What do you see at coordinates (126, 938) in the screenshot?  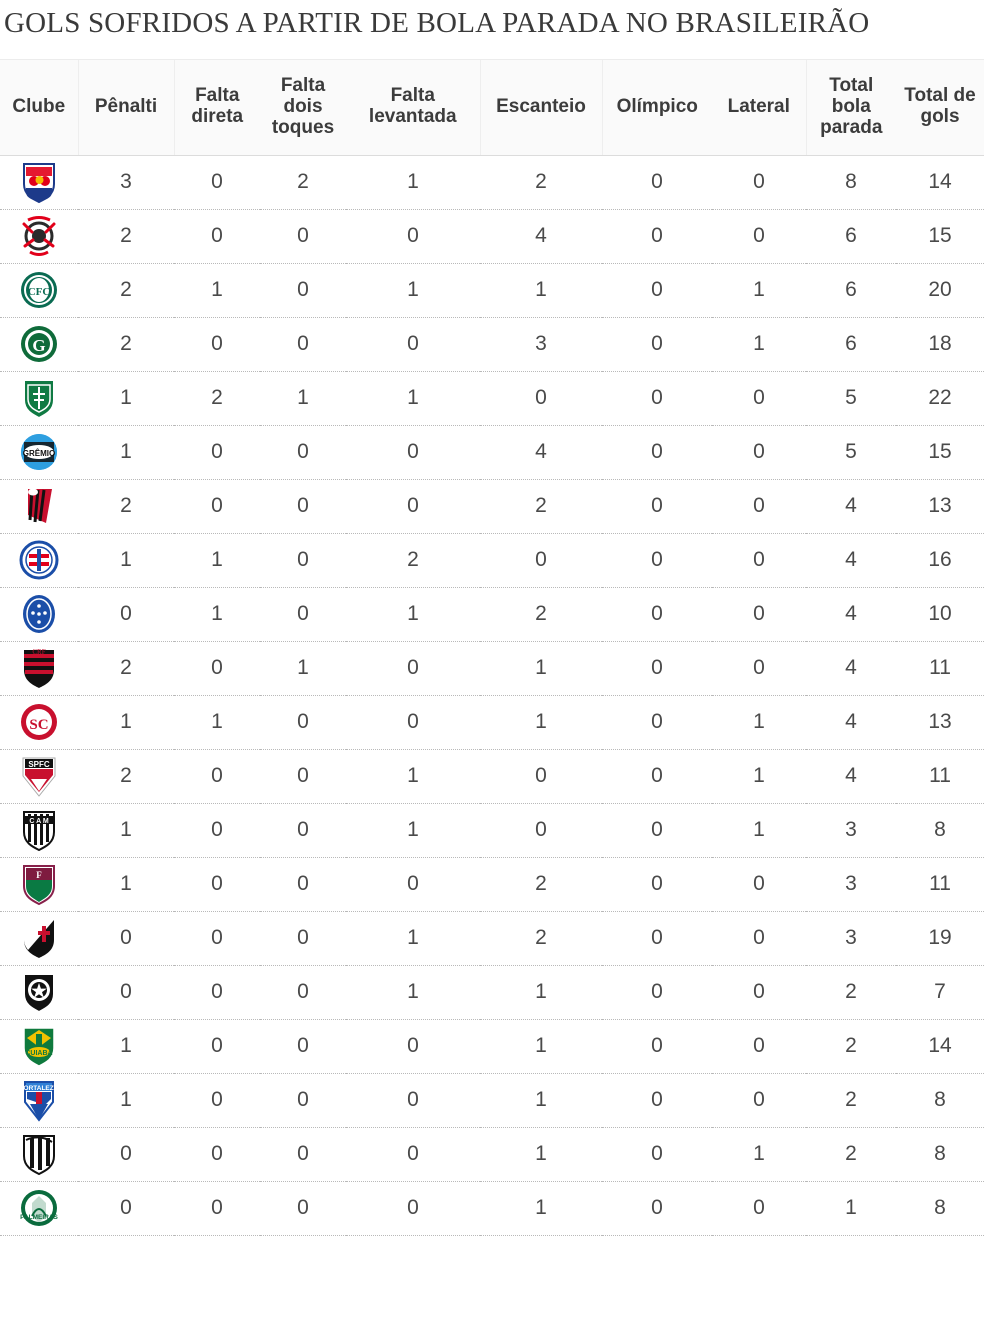 I see `cell-penalti: 0` at bounding box center [126, 938].